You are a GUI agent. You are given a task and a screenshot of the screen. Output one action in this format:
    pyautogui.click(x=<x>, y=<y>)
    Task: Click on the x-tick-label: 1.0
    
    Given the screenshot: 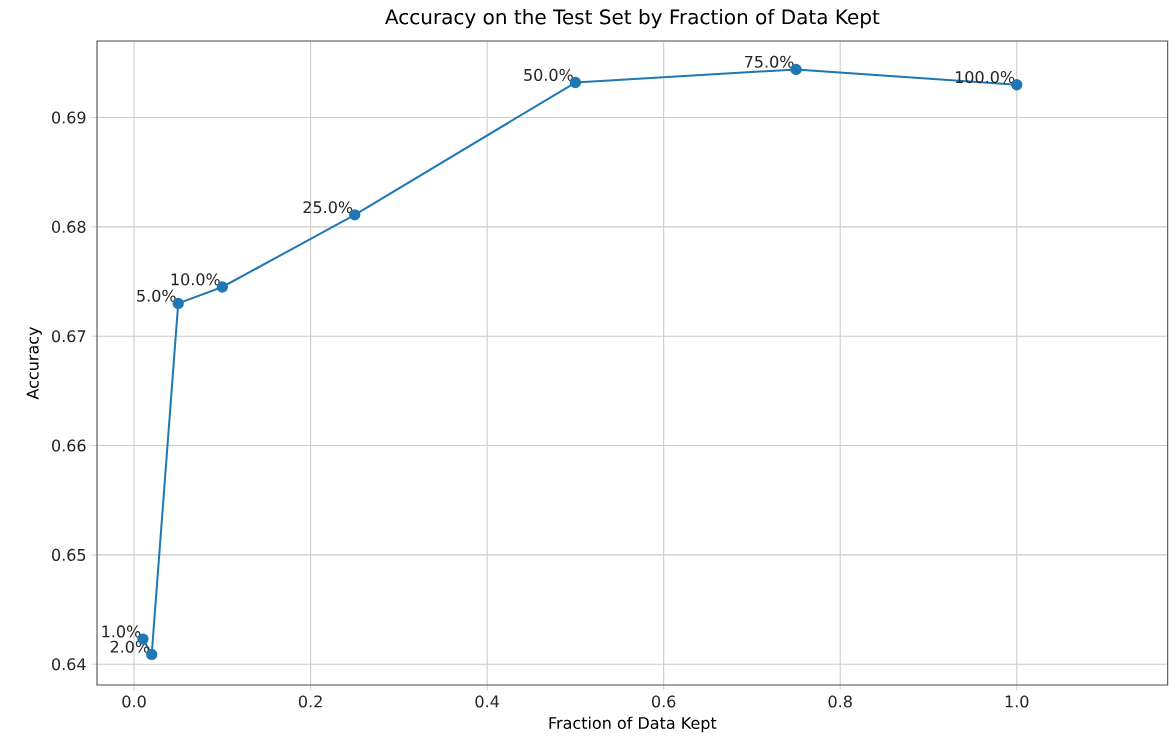 What is the action you would take?
    pyautogui.click(x=1017, y=701)
    